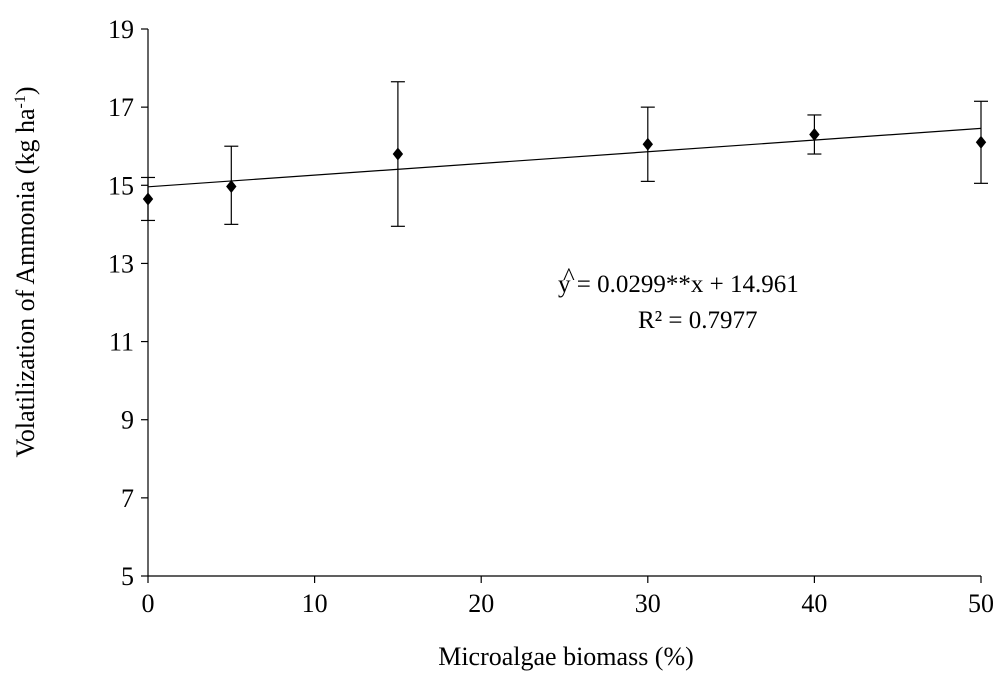  I want to click on y-tick-label-2: 9, so click(127, 420).